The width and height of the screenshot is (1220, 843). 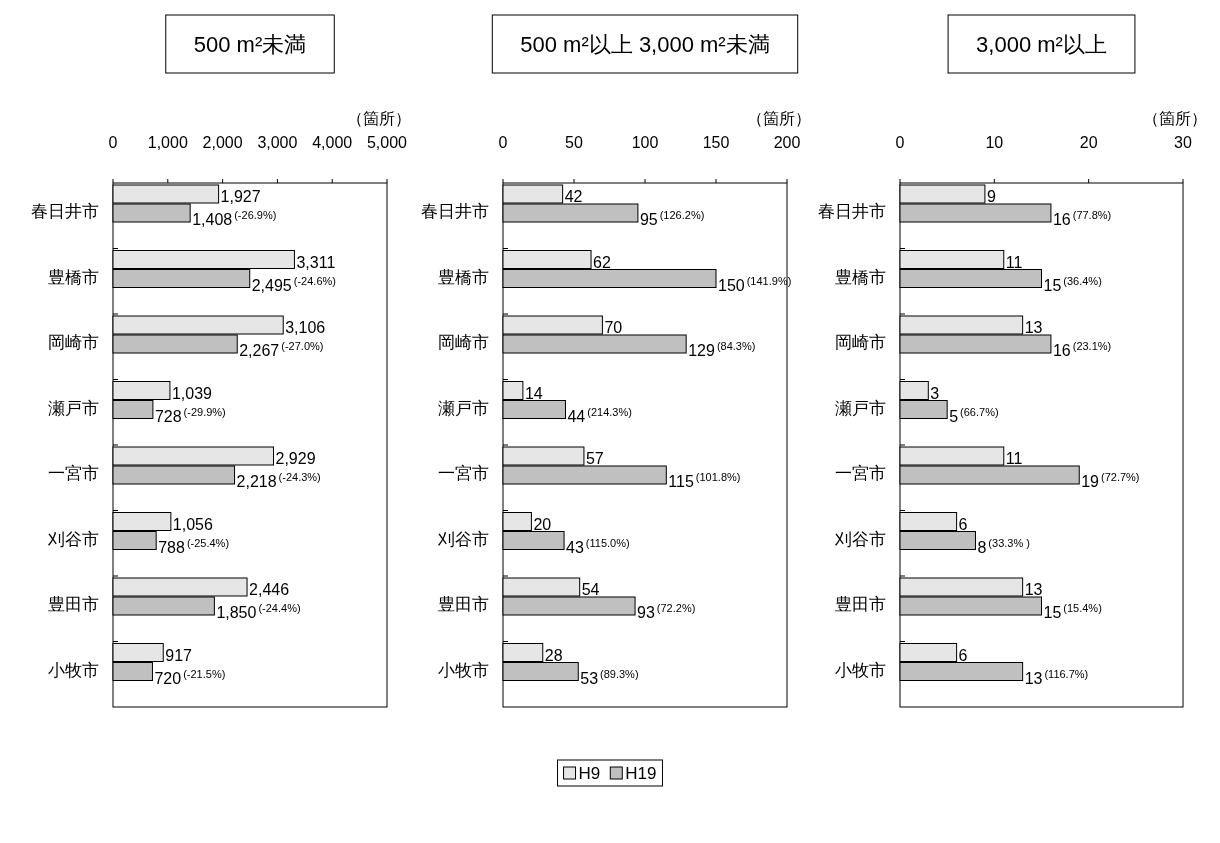 What do you see at coordinates (204, 411) in the screenshot?
I see `annotation: (-29.9%)` at bounding box center [204, 411].